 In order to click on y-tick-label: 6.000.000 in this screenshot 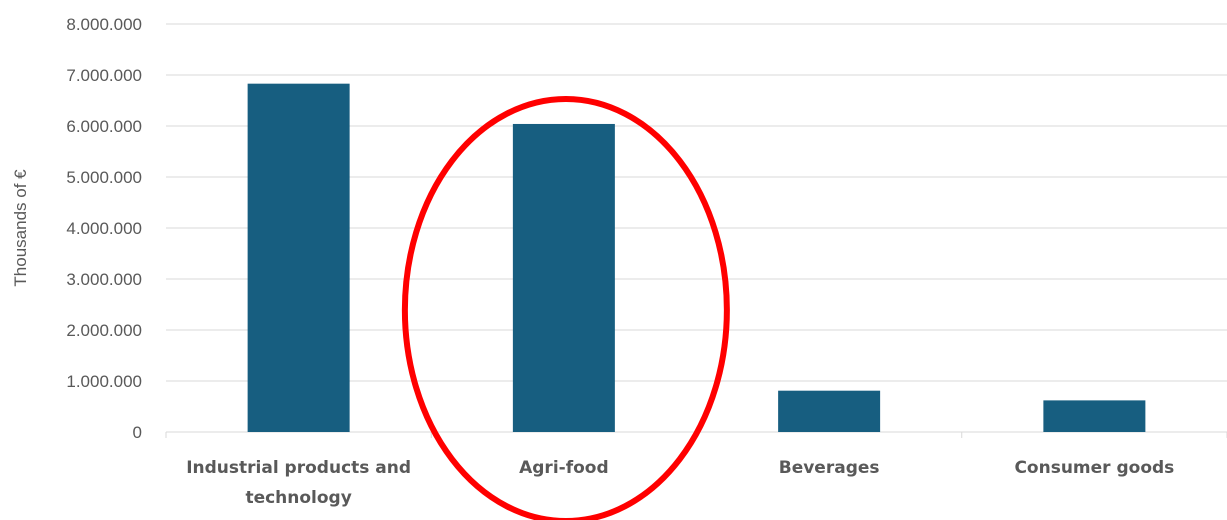, I will do `click(104, 126)`.